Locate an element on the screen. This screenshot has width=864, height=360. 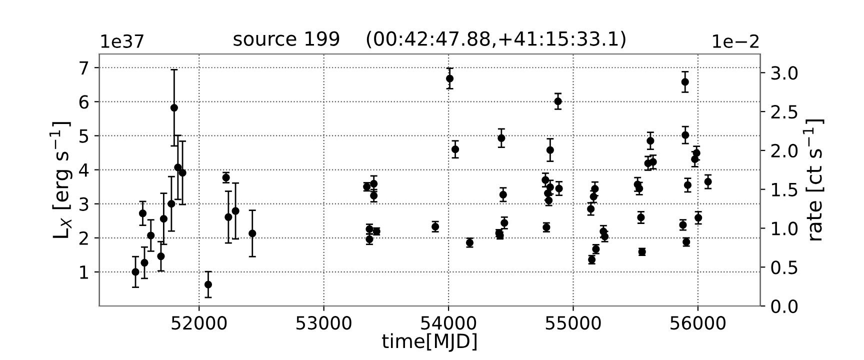
x-tick-label: 54000 is located at coordinates (448, 323).